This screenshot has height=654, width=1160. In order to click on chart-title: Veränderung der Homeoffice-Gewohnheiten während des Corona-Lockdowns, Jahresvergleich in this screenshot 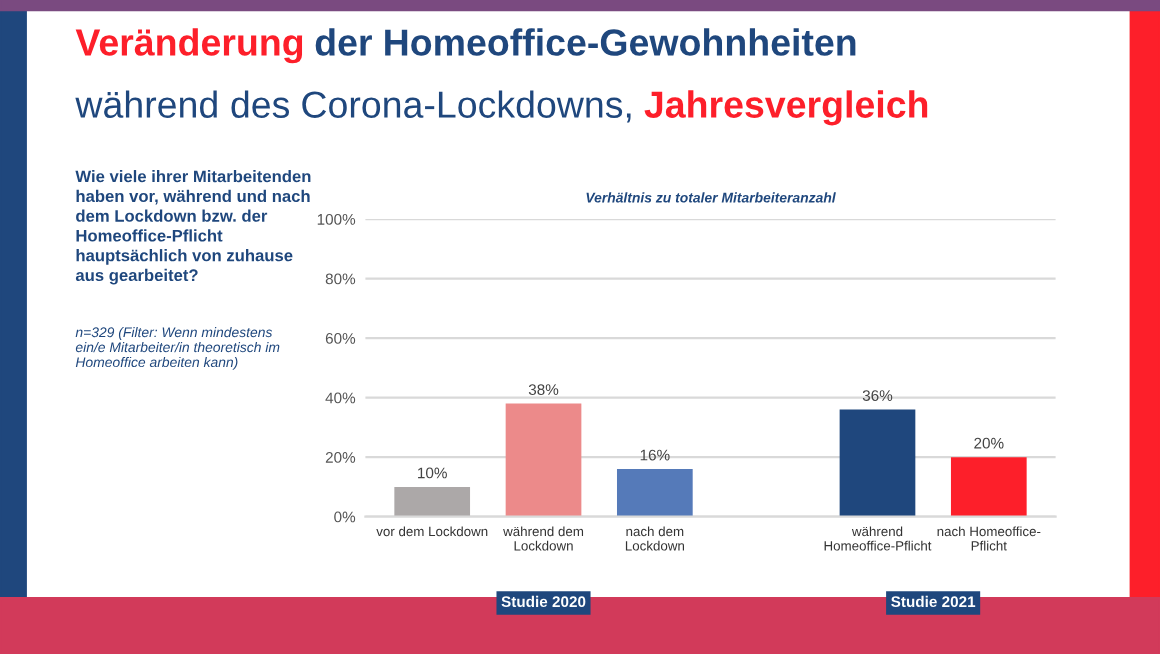, I will do `click(501, 77)`.